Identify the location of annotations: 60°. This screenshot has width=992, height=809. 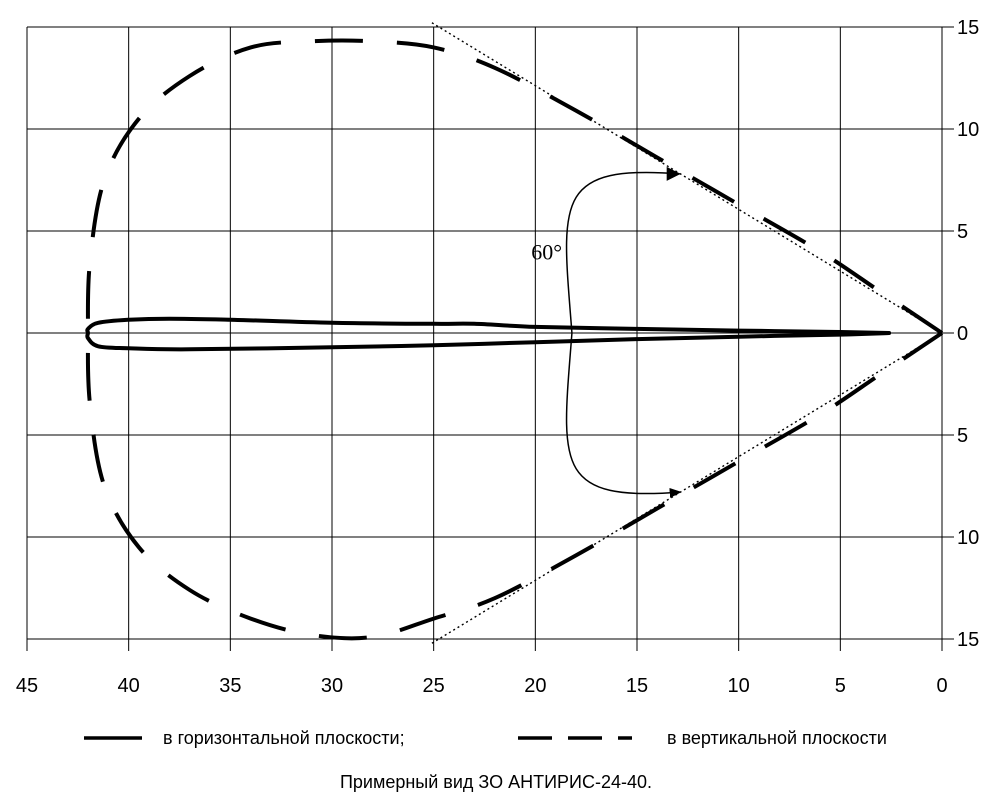
(606, 332).